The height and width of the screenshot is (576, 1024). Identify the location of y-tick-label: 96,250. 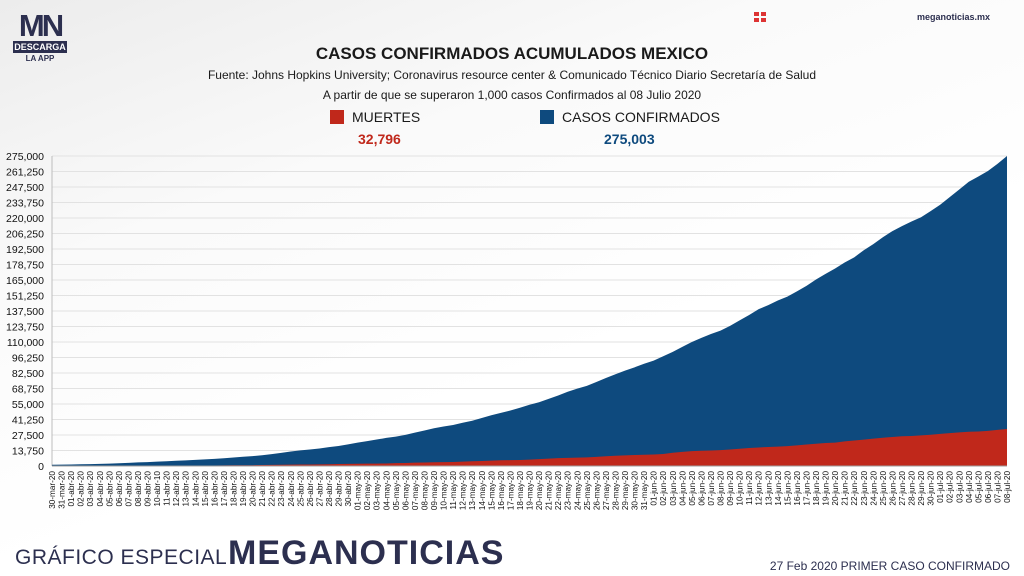
(28, 359).